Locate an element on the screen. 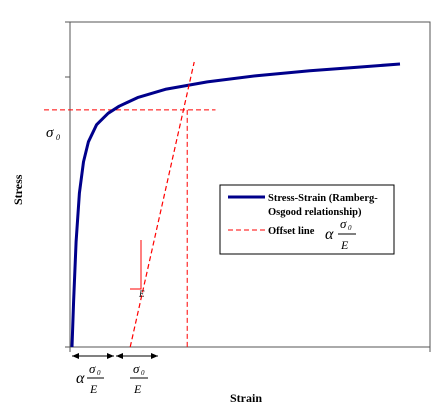  legend-sigma: σ is located at coordinates (343, 223).